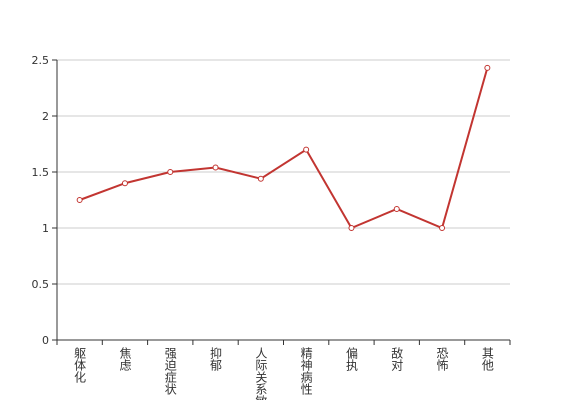  I want to click on x-tick-label: 精神病性, so click(306, 371).